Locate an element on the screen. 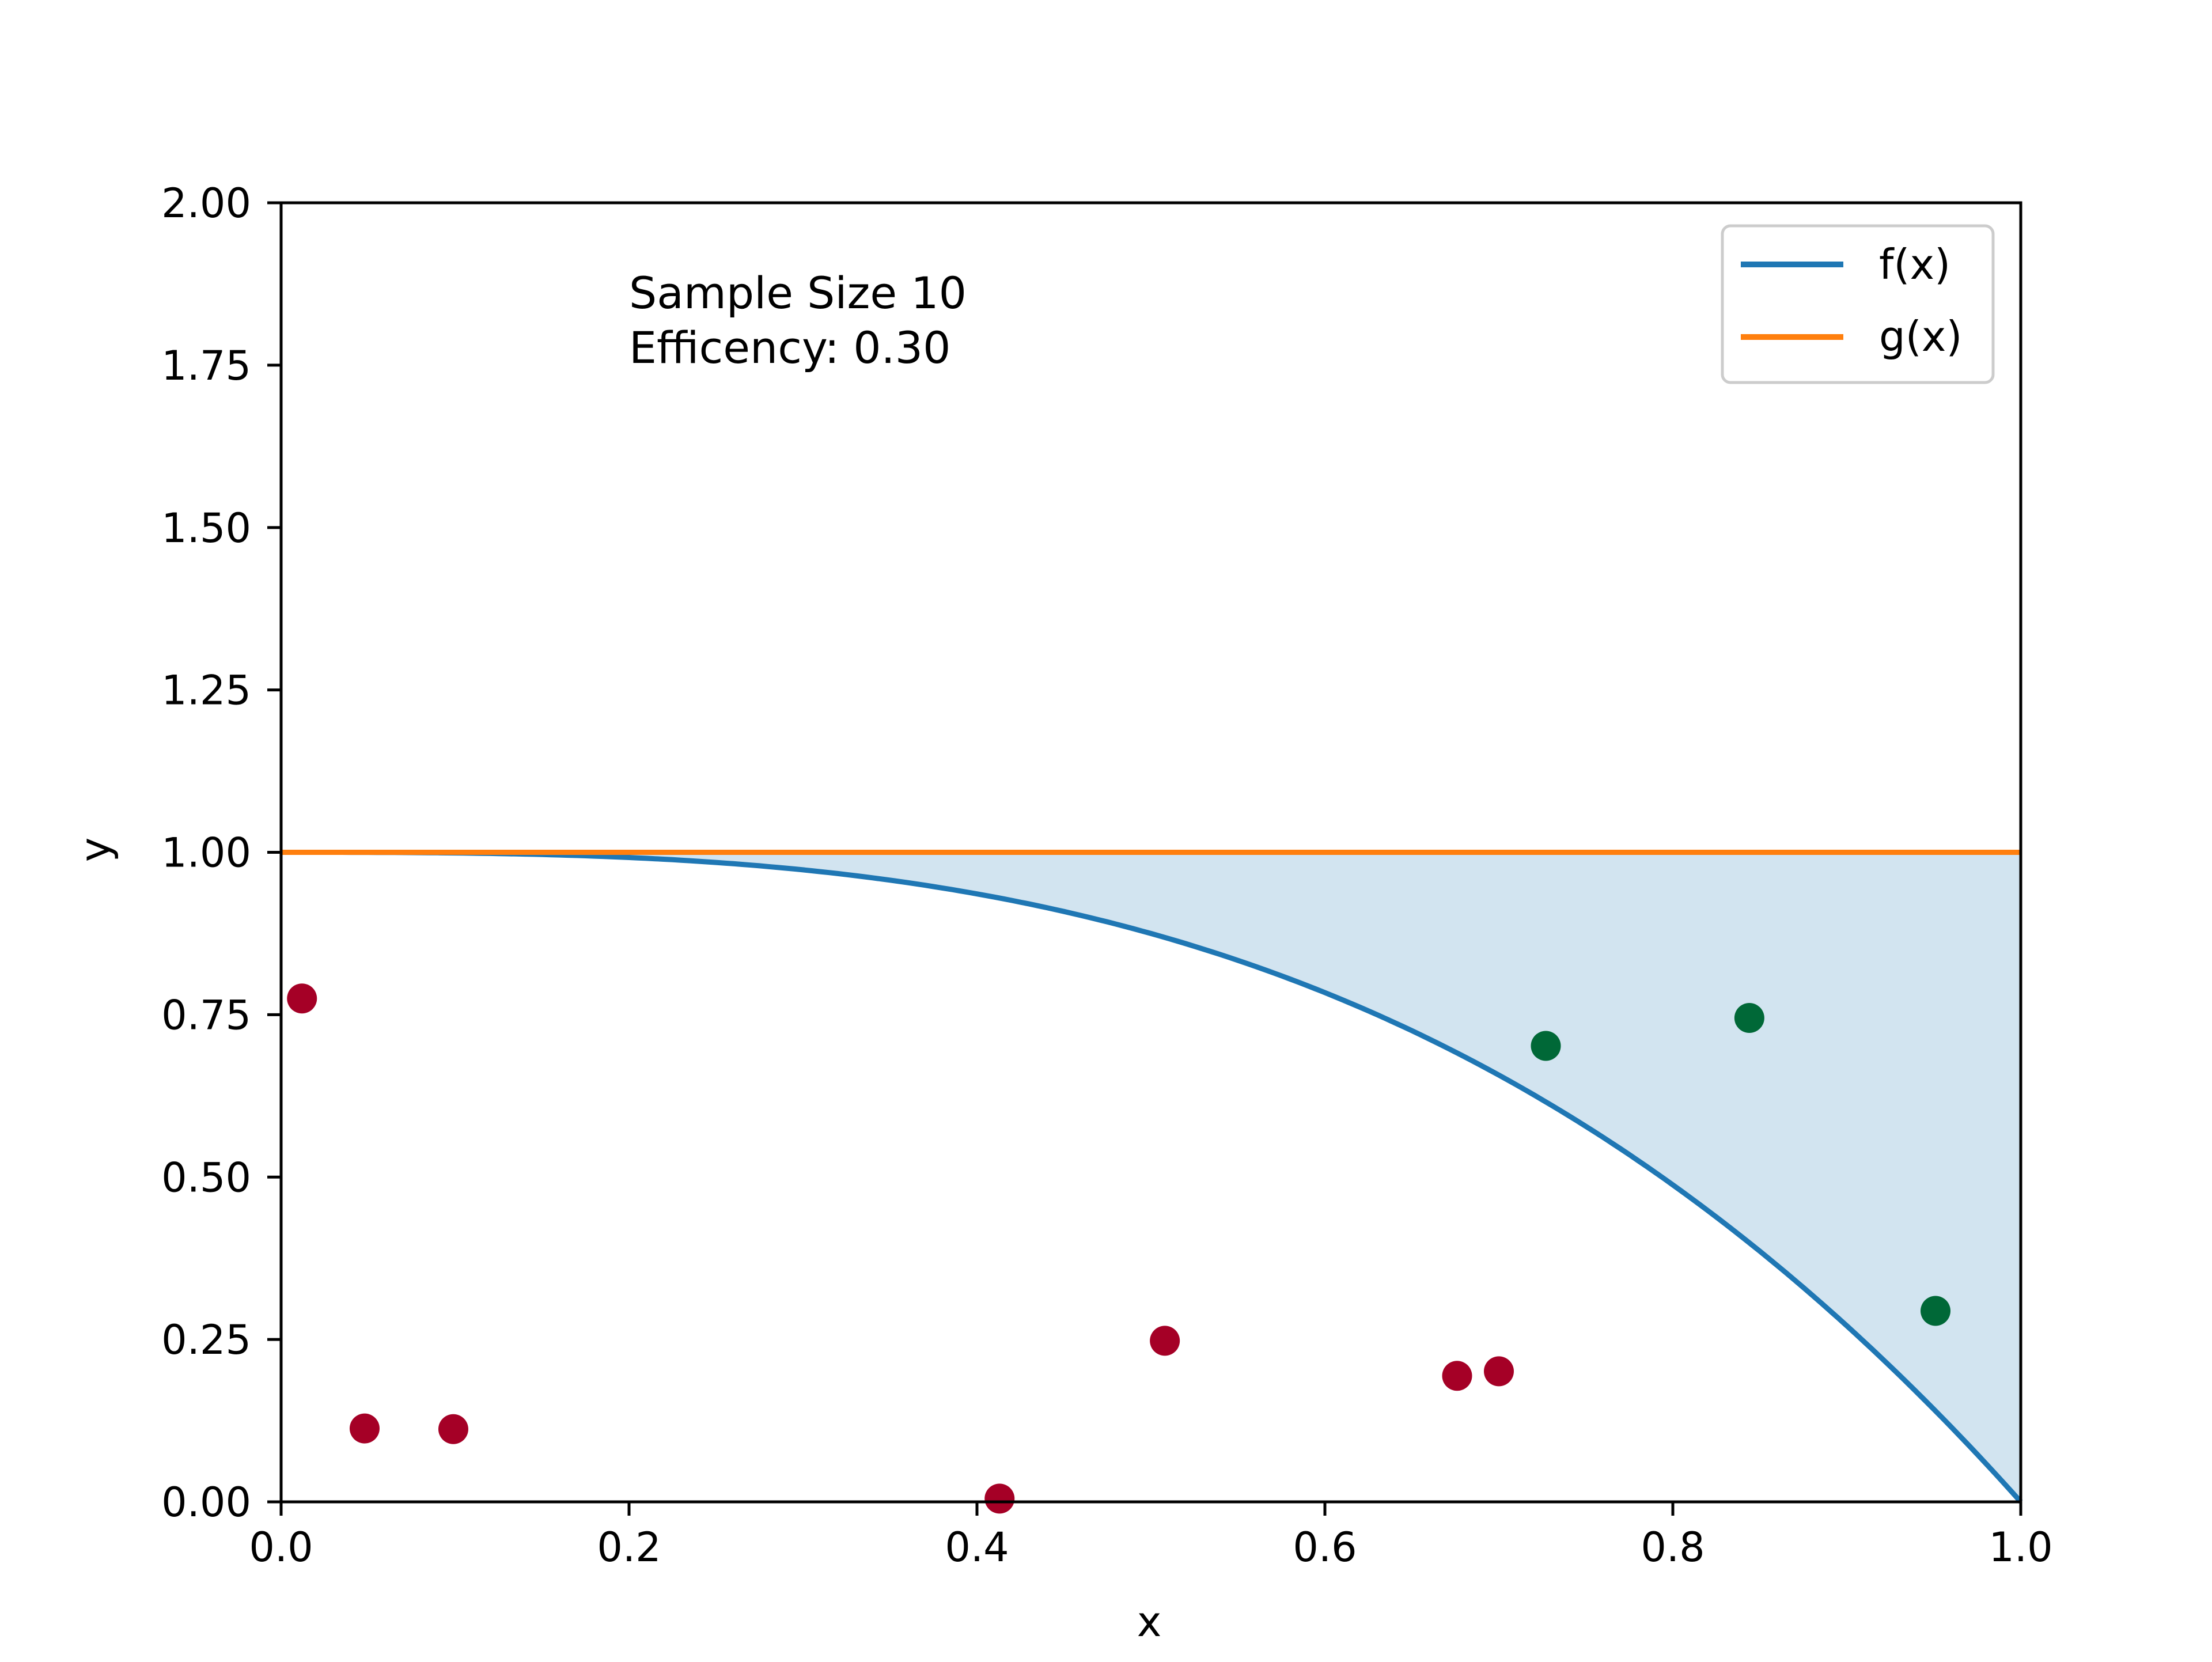  x-tick-label: 0.2 is located at coordinates (629, 1548).